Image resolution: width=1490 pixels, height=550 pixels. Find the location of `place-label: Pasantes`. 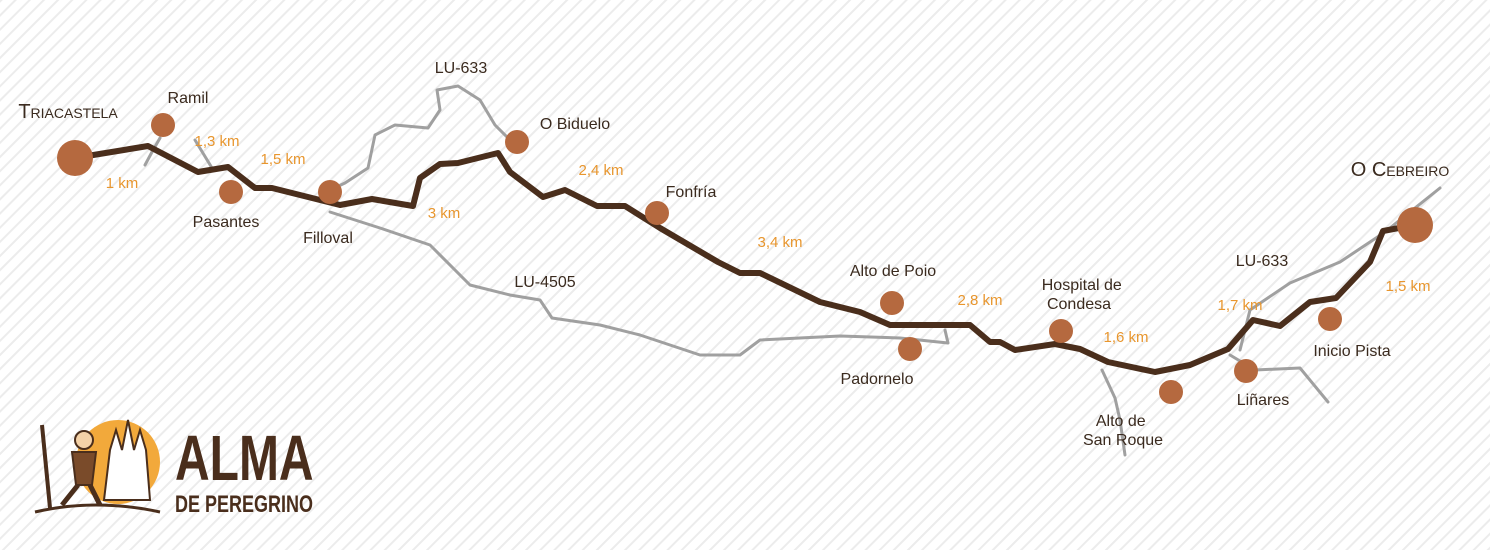

place-label: Pasantes is located at coordinates (226, 222).